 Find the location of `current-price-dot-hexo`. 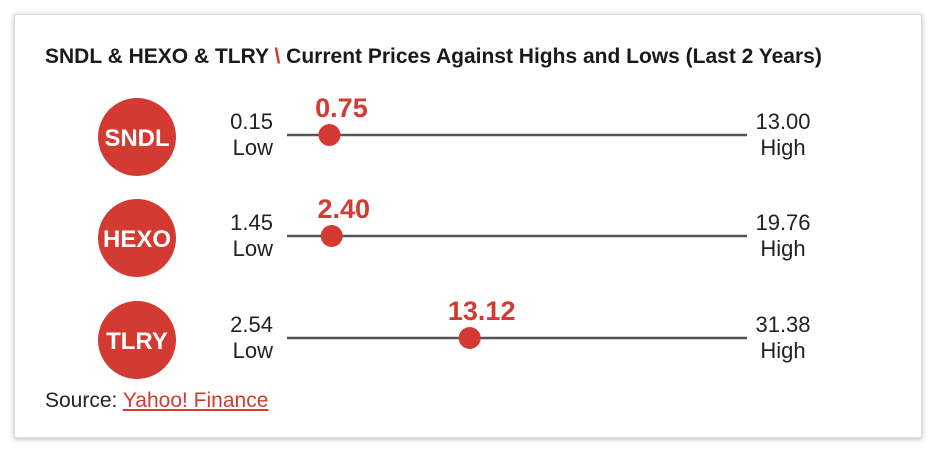

current-price-dot-hexo is located at coordinates (331, 236).